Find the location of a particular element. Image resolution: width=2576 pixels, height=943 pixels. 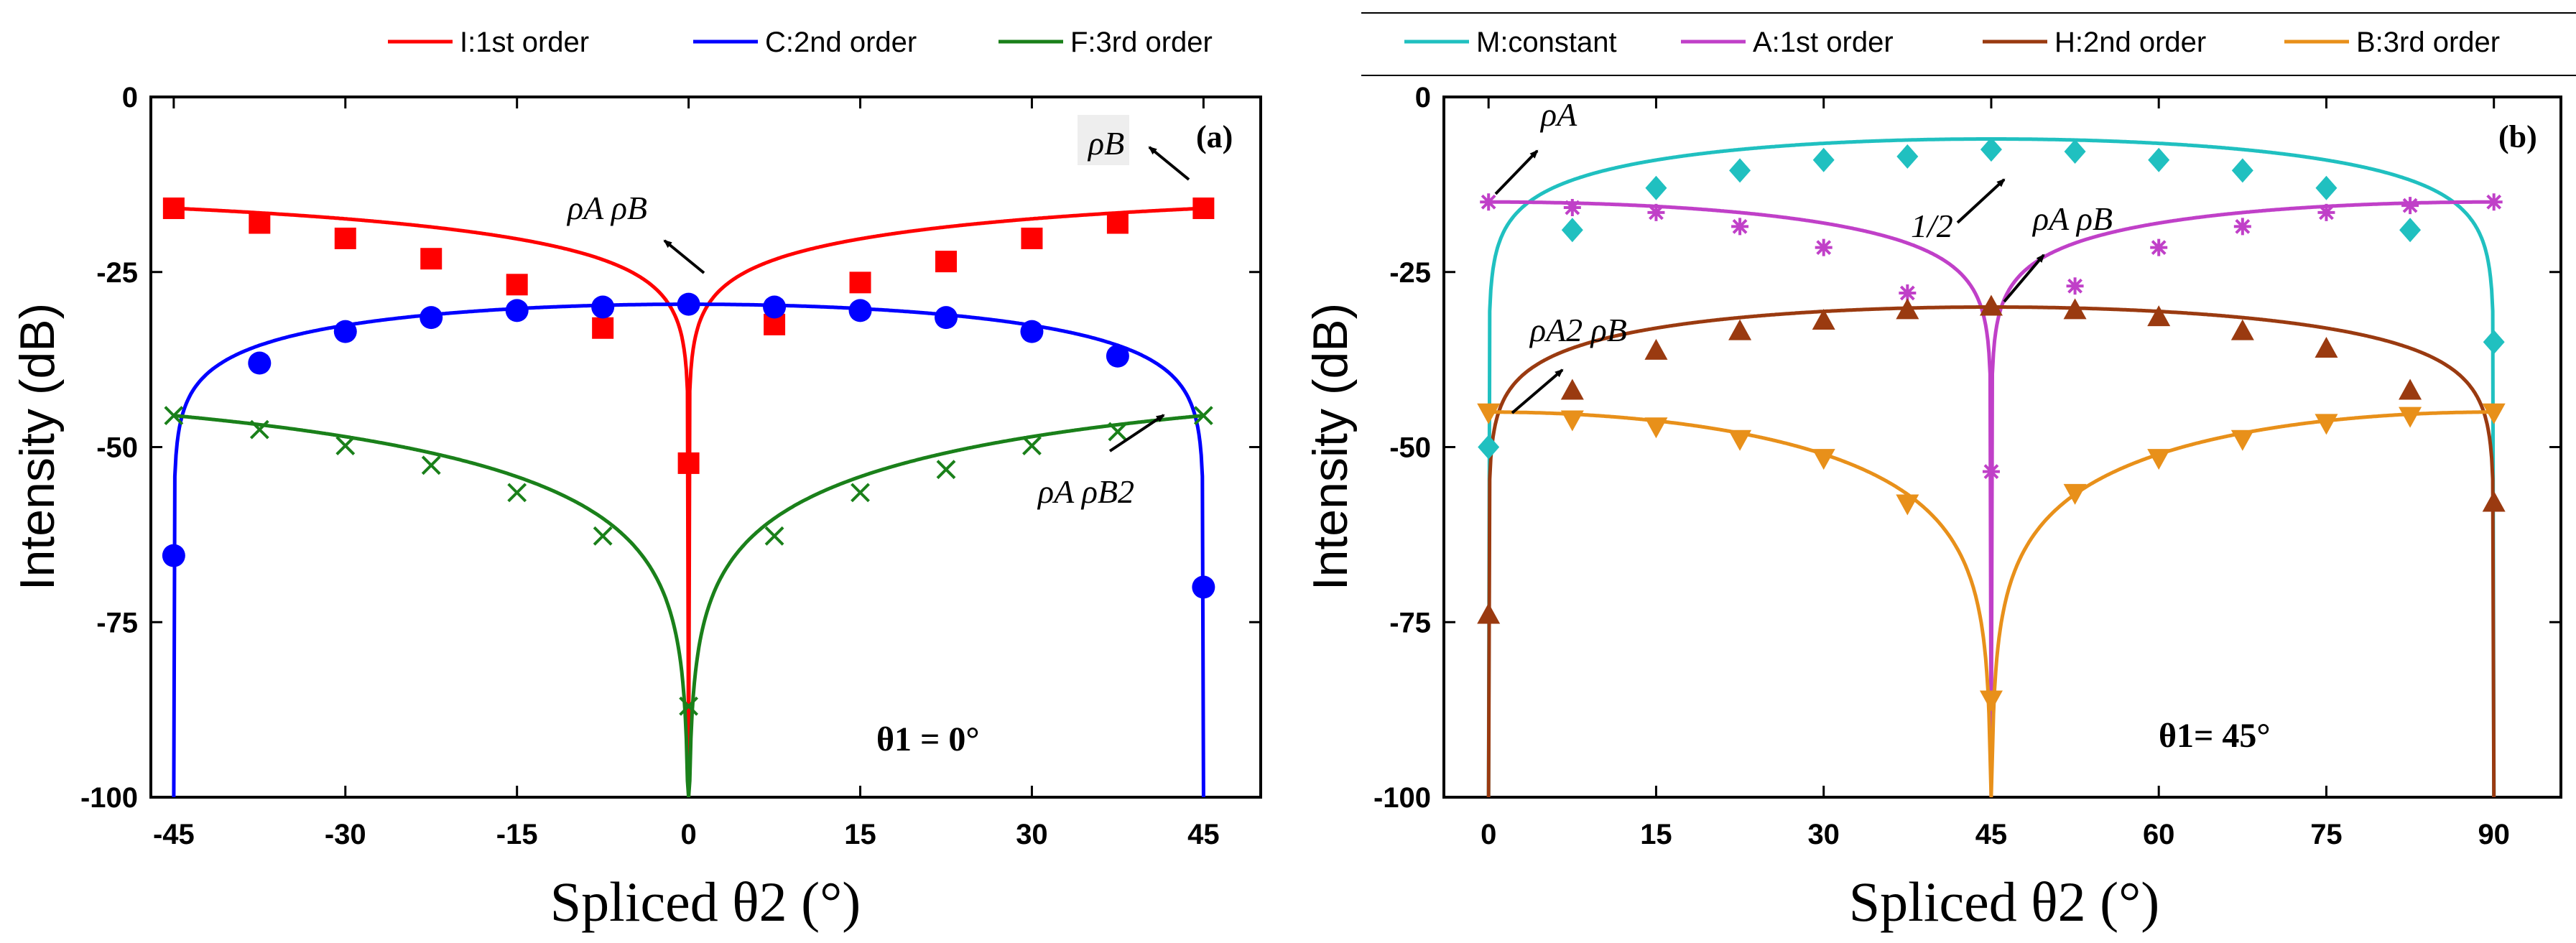

x-tick-label: 30 is located at coordinates (1823, 834).